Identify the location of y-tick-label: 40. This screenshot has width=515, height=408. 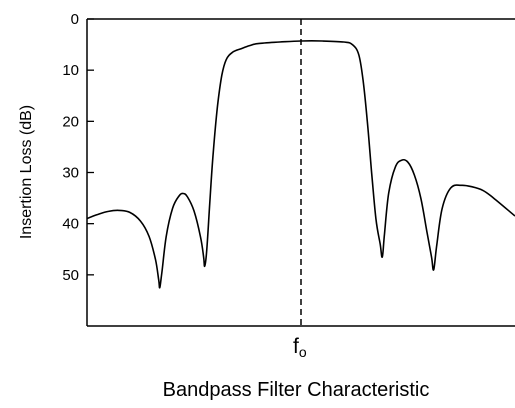
(70, 224).